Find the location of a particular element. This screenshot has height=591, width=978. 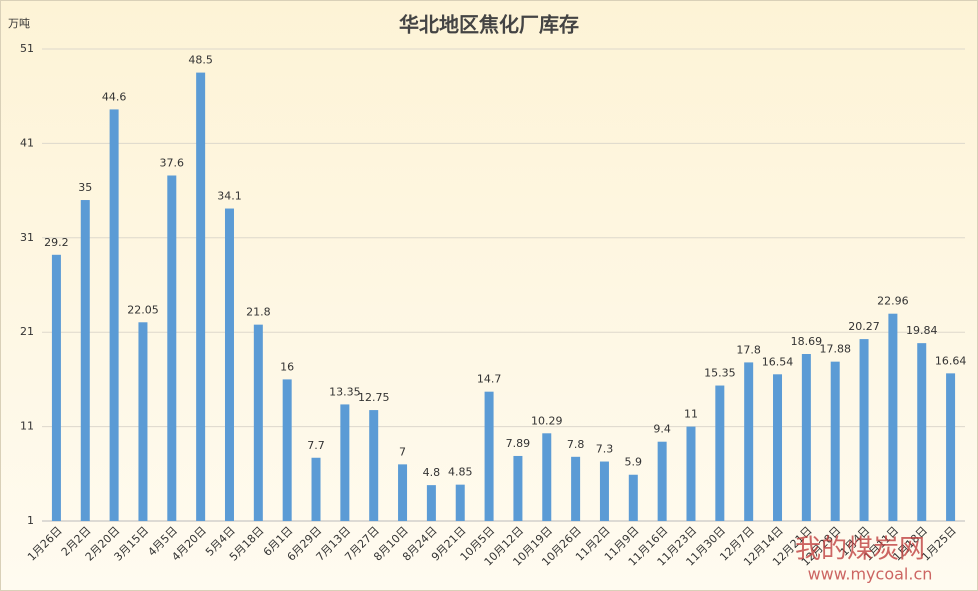

y-tick-label: 31 is located at coordinates (27, 237).